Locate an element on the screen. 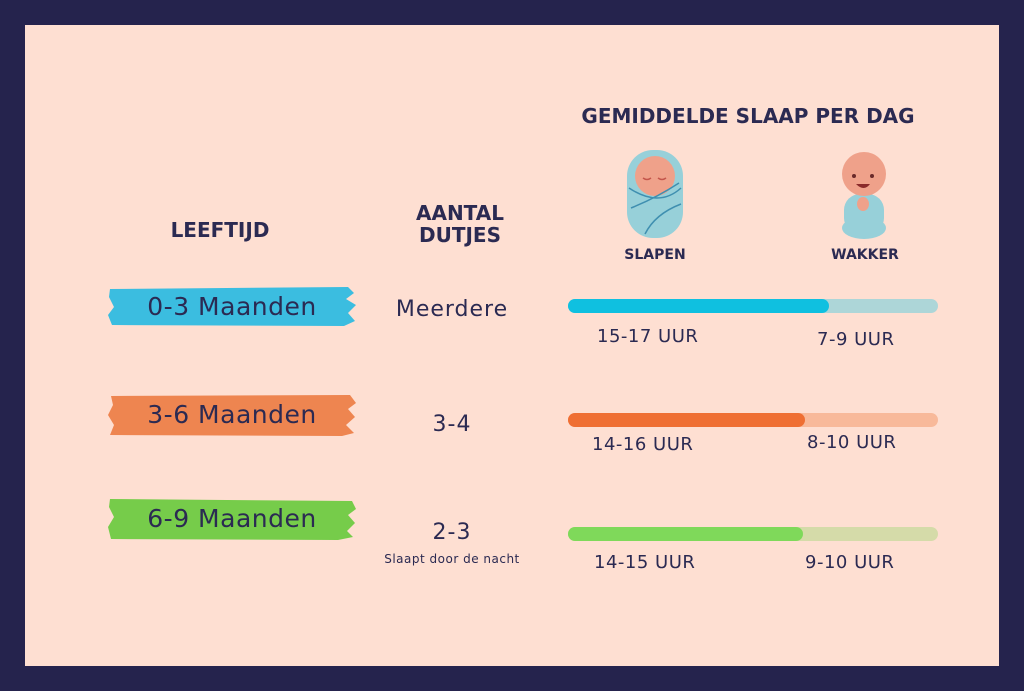 The width and height of the screenshot is (1024, 691). awake-baby-icon is located at coordinates (864, 195).